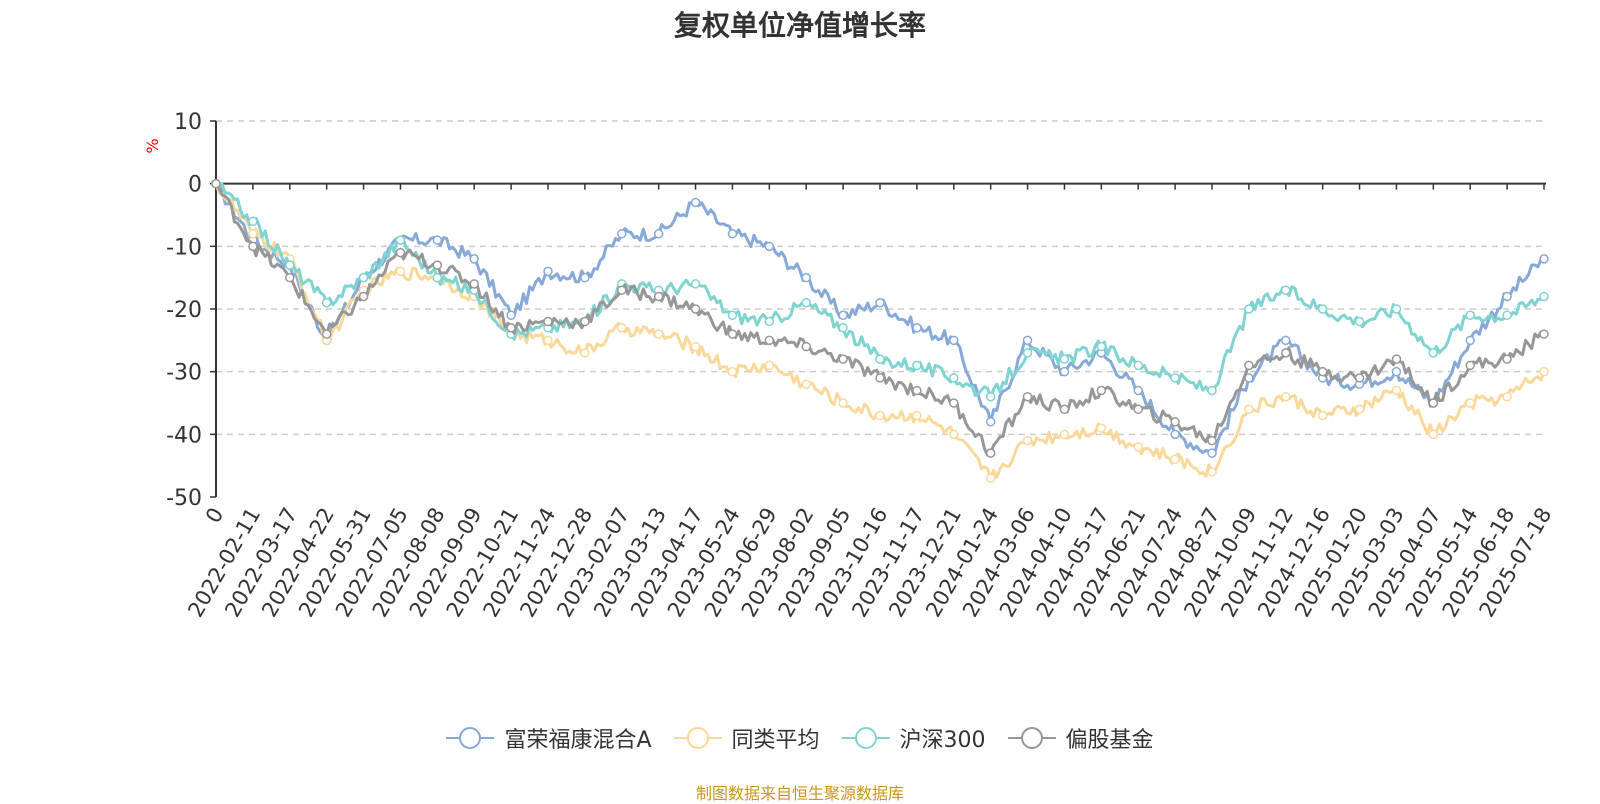  I want to click on x-tick-label: 0, so click(214, 516).